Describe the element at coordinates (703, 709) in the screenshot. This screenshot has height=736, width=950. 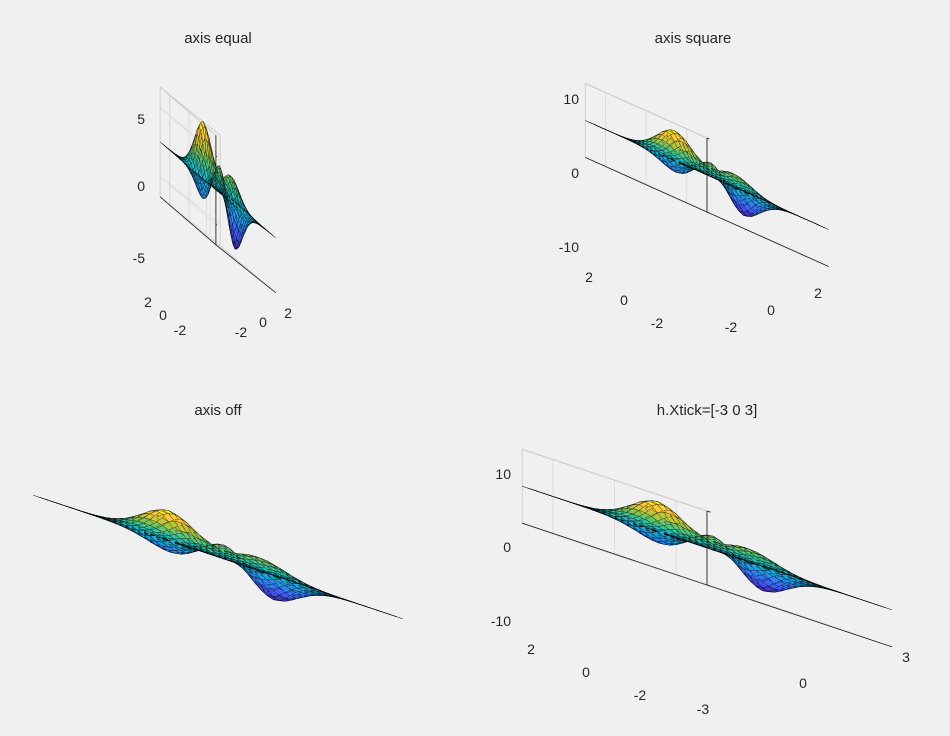
I see `x-tick-label: -3` at that location.